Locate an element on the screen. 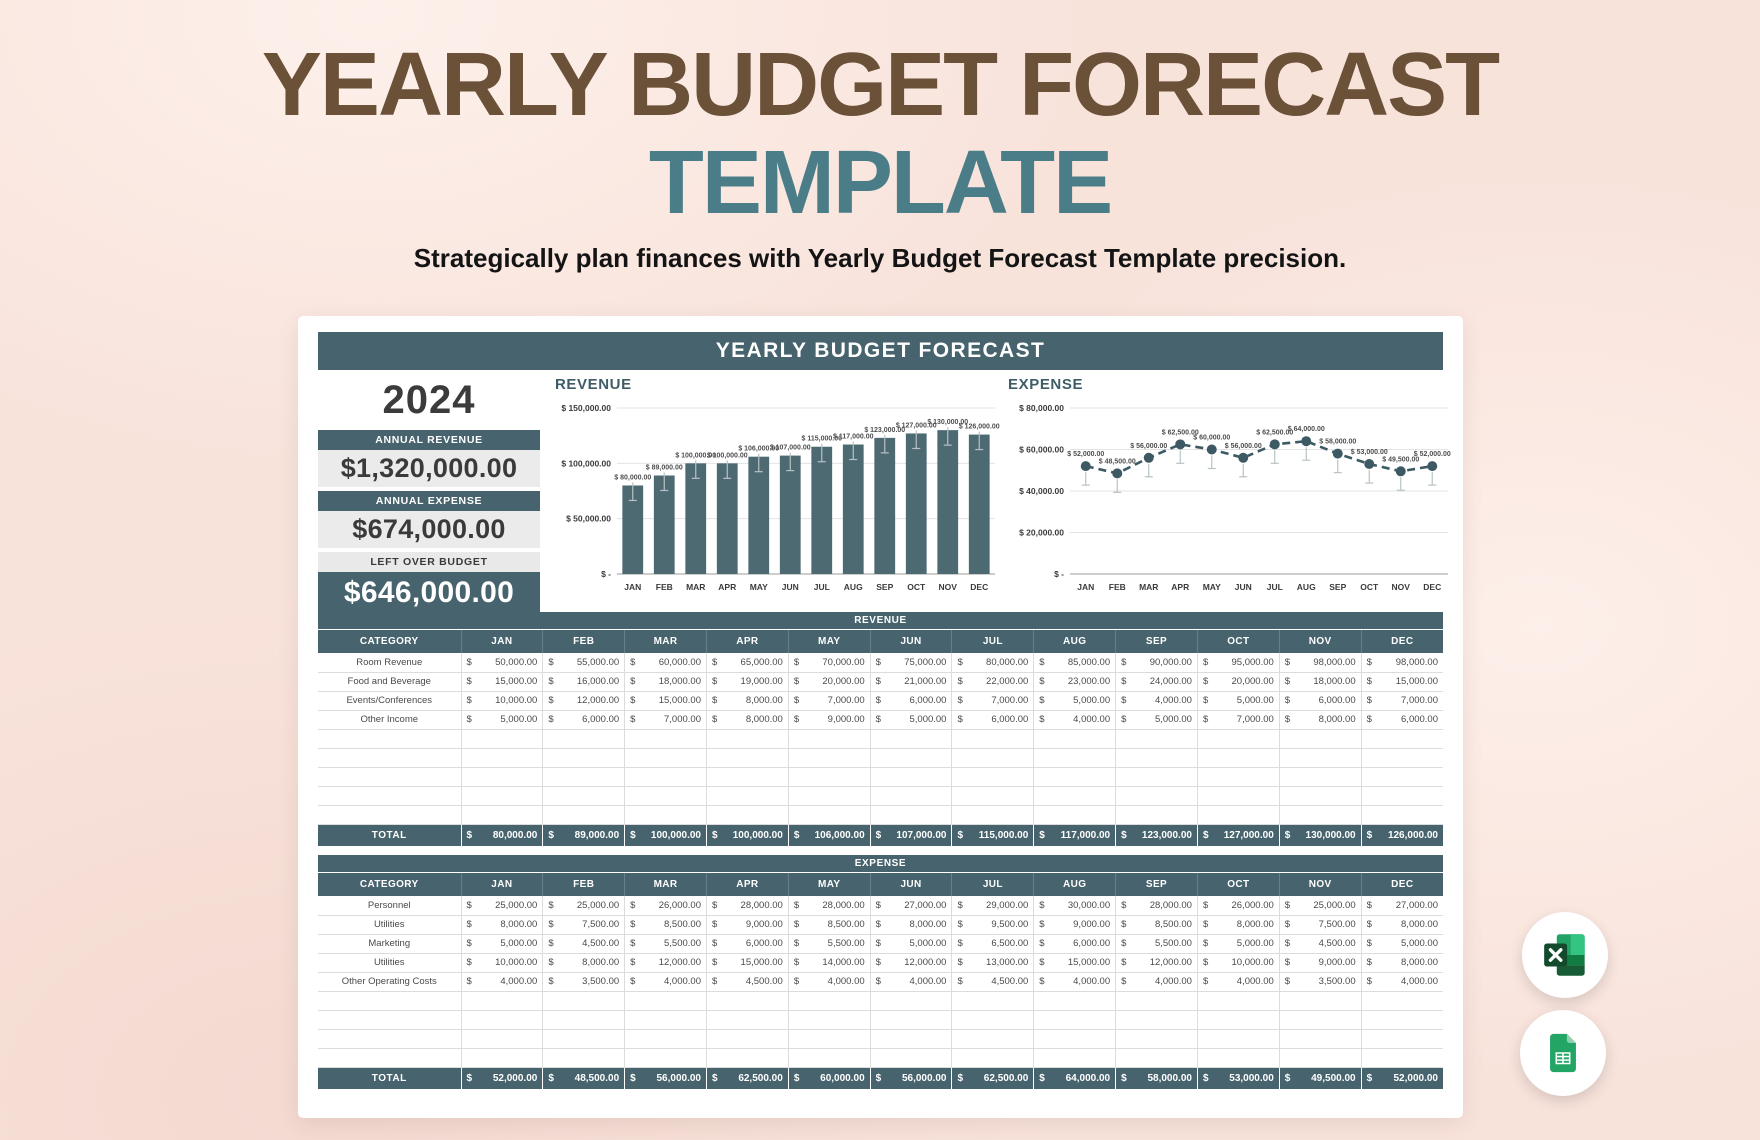  bar-label: $ 126,000.00 is located at coordinates (979, 427).